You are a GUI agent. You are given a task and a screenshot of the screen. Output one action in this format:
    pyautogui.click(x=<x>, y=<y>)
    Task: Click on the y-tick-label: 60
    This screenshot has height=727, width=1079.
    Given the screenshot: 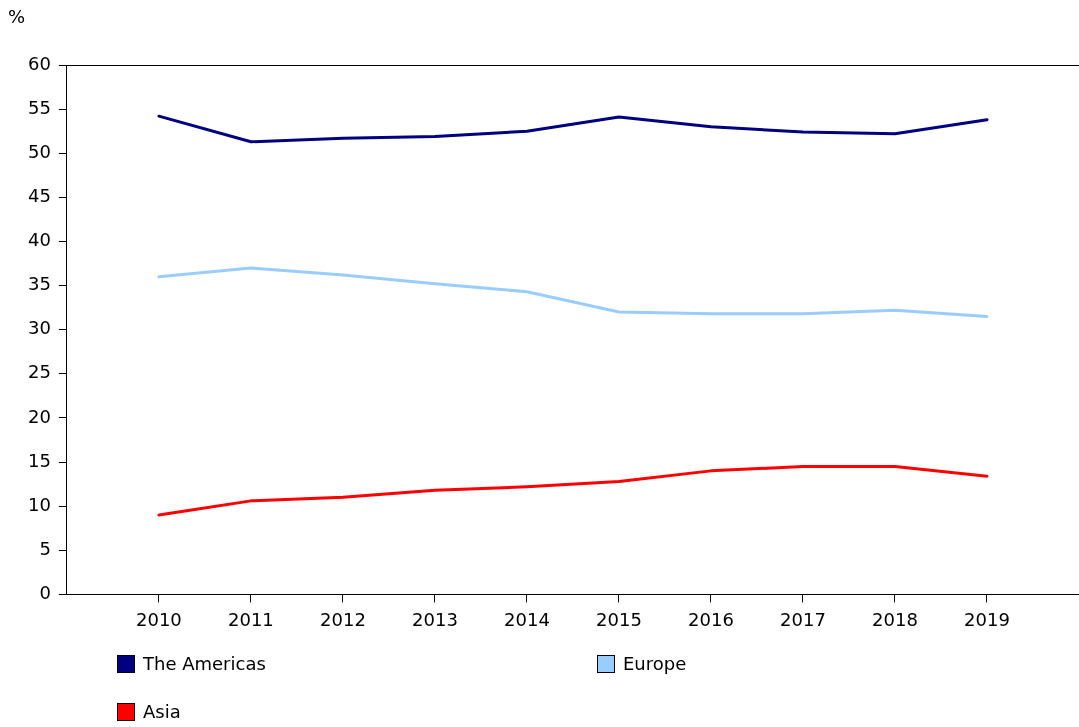 What is the action you would take?
    pyautogui.click(x=39, y=63)
    